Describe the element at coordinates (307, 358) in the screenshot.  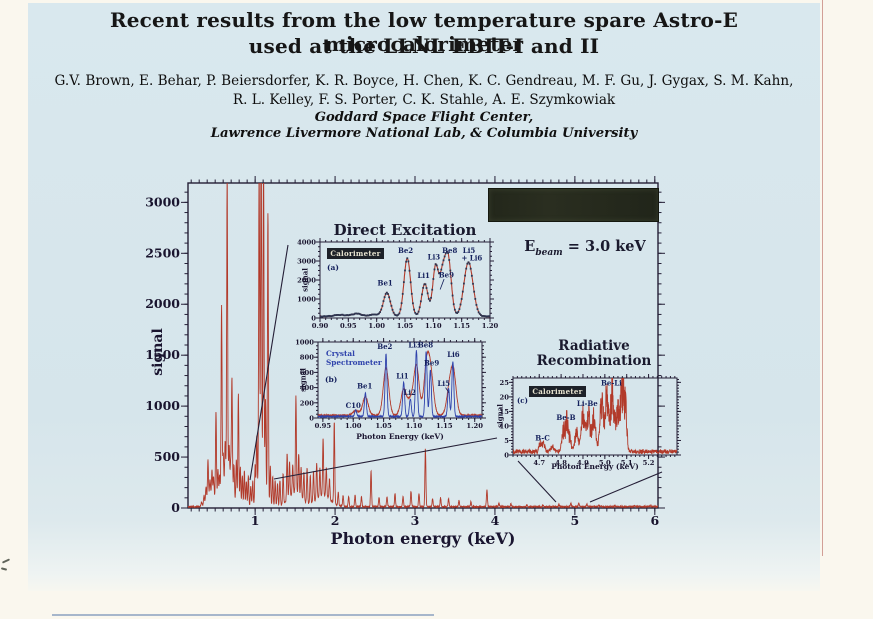
I see `svg-text: 800` at that location.